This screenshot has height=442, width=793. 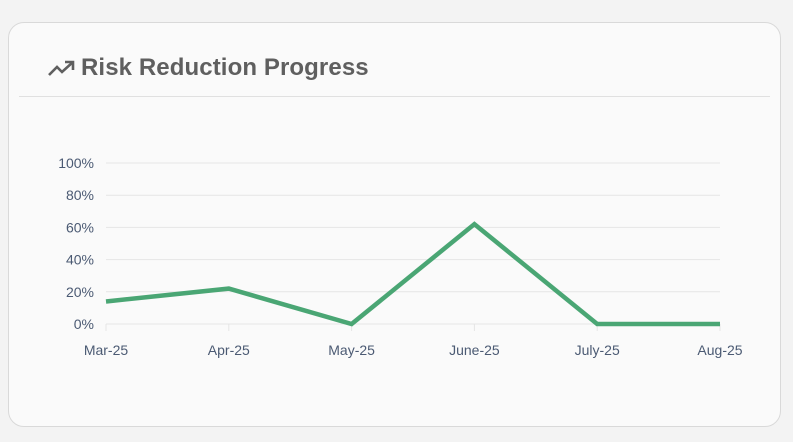 What do you see at coordinates (474, 350) in the screenshot?
I see `x-tick-label: June-25` at bounding box center [474, 350].